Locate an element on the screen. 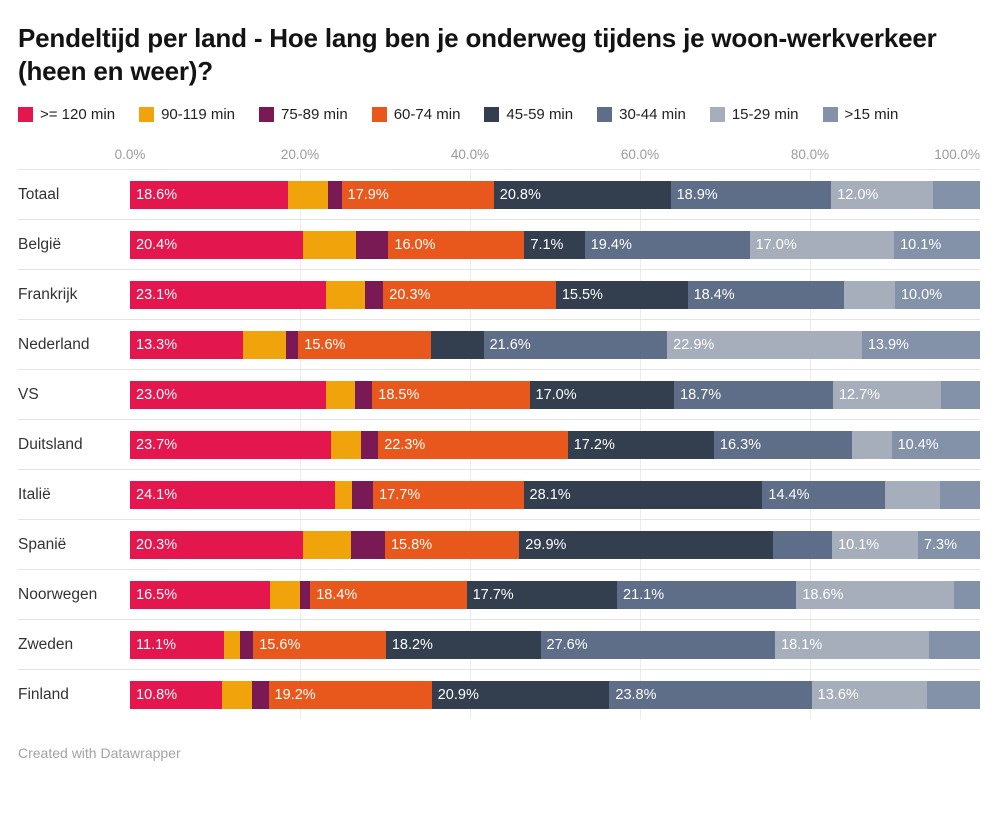 The height and width of the screenshot is (819, 1000). bar-segment: 10.8% is located at coordinates (176, 694).